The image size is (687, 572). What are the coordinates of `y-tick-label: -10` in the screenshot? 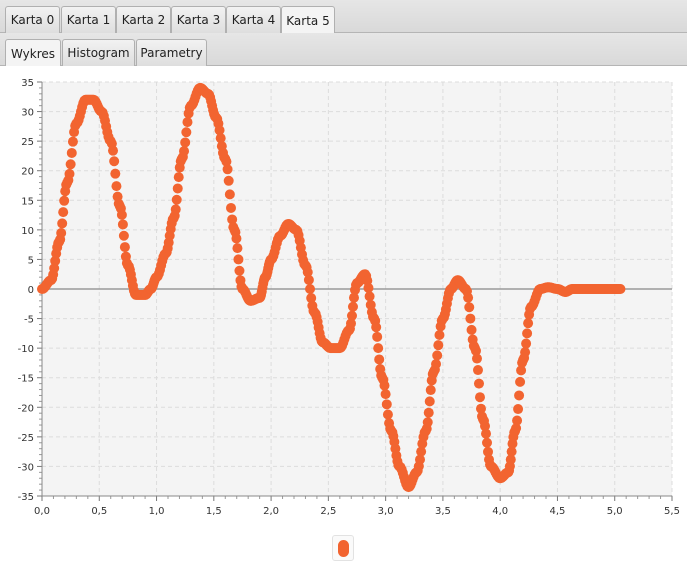 It's located at (26, 349).